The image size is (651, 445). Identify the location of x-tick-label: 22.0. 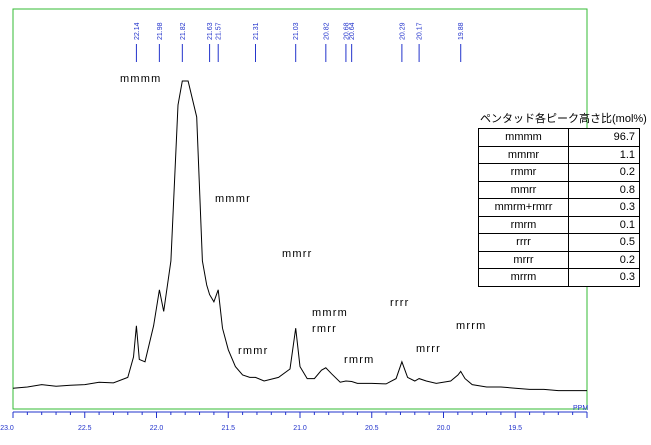
(157, 428).